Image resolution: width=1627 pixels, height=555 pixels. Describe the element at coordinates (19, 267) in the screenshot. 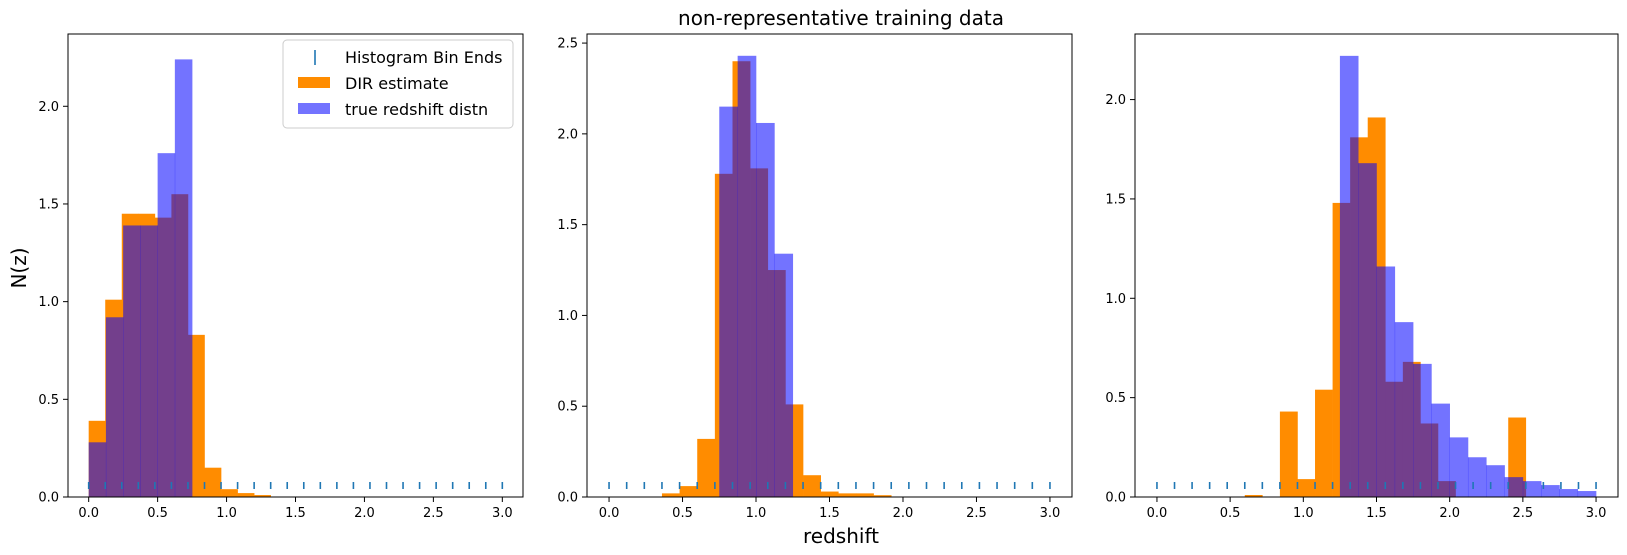

I see `y-axis-label: N(z)` at that location.